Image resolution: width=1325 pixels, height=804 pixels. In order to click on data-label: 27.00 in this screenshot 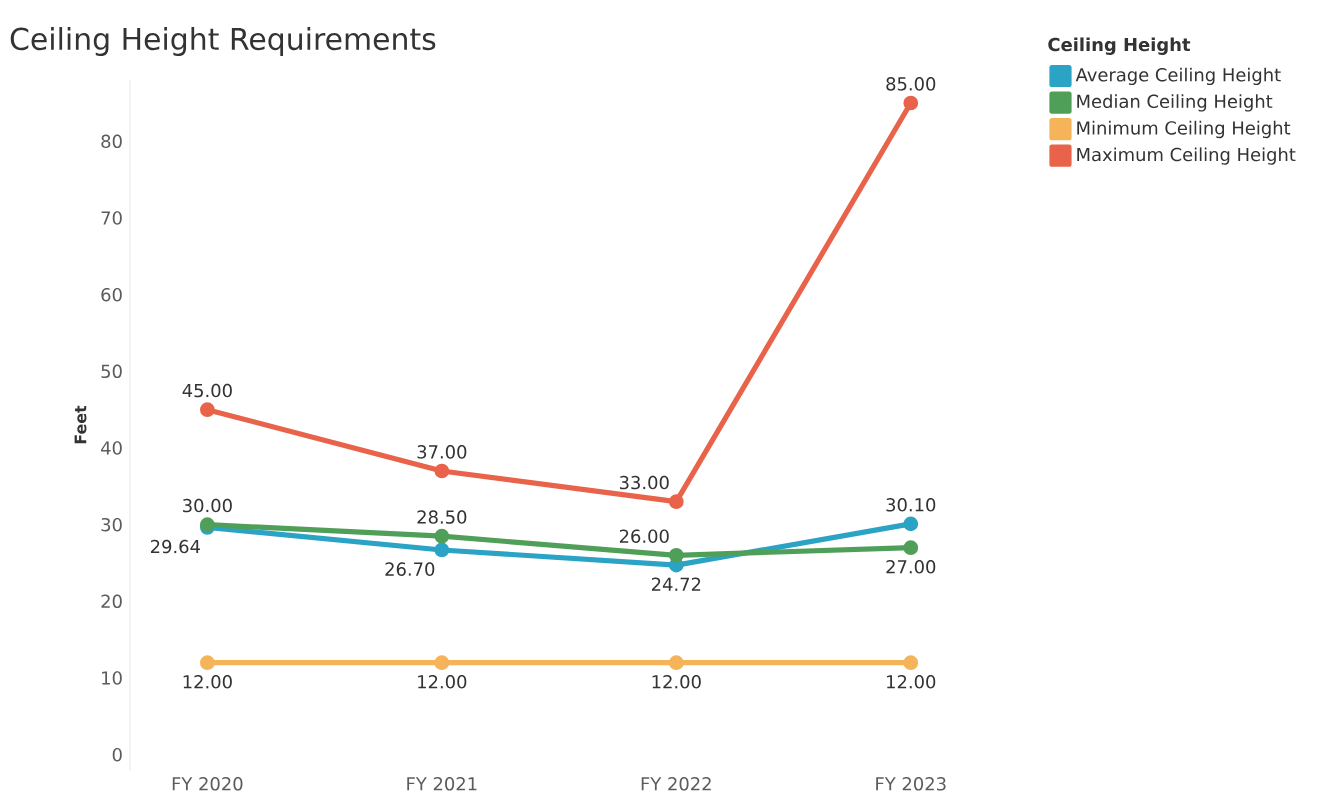, I will do `click(911, 567)`.